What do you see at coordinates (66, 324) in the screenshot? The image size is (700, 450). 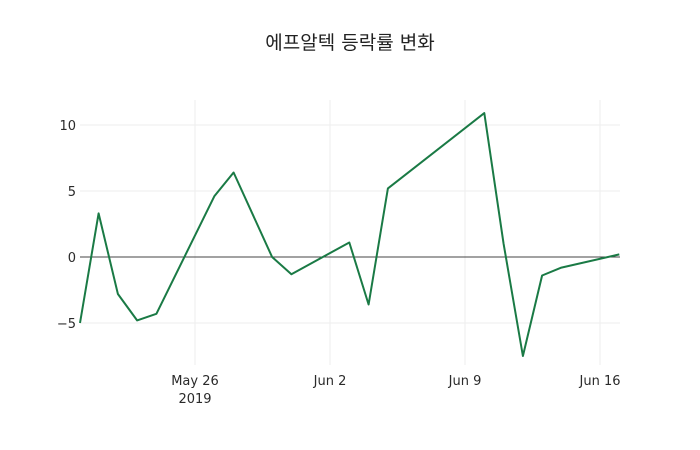 I see `y-tick-label: −5` at bounding box center [66, 324].